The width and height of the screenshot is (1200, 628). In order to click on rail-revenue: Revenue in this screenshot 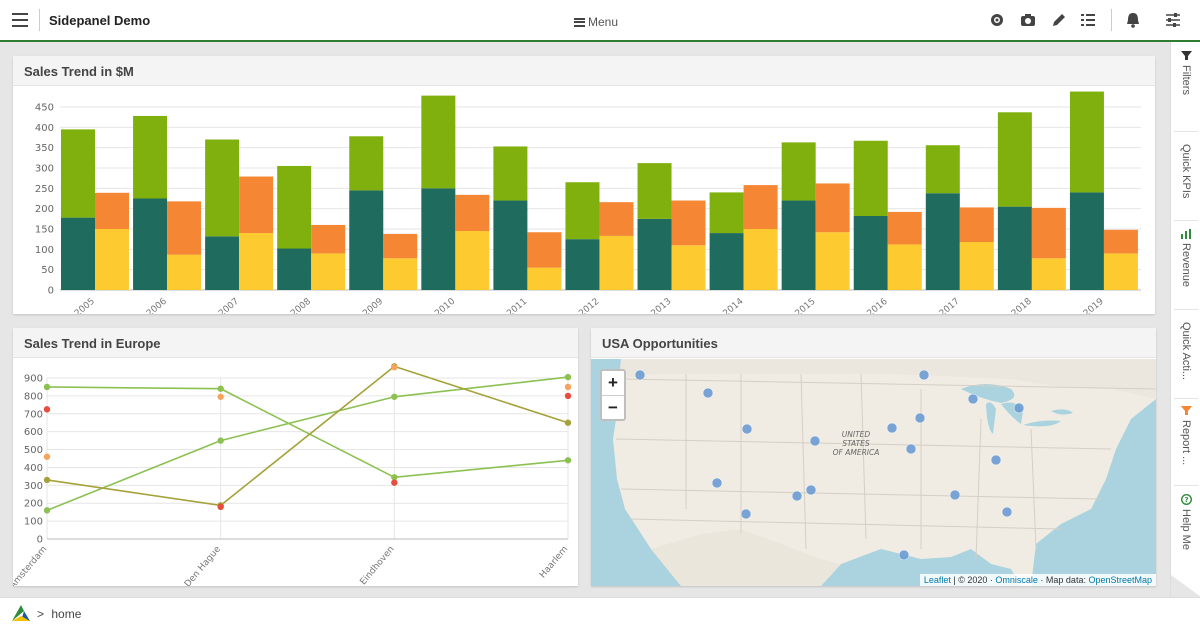, I will do `click(1185, 257)`.